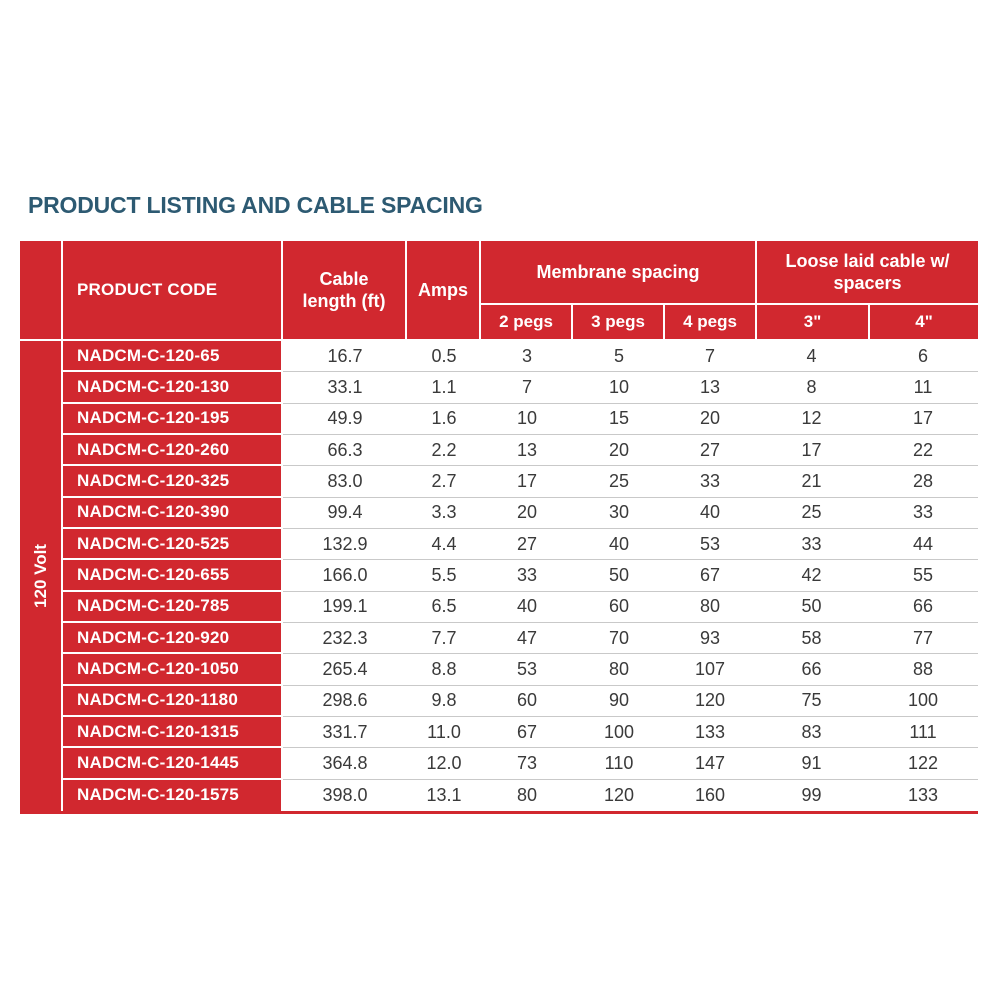  I want to click on table-row: NADCM-C-120-785 199.1 6.5 40 60 80 50 66, so click(520, 607).